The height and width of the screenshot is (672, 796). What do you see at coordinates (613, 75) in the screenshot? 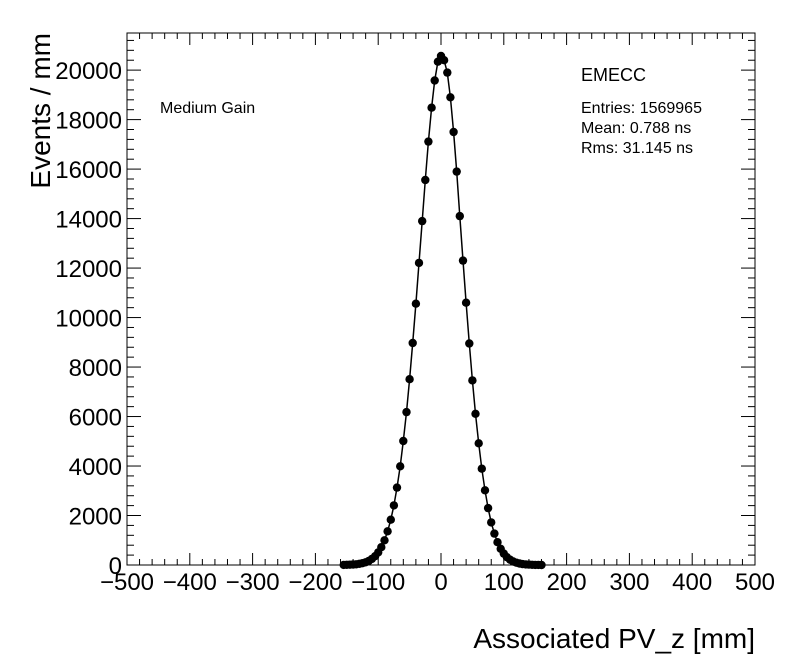
I see `stats-name: EMECC` at bounding box center [613, 75].